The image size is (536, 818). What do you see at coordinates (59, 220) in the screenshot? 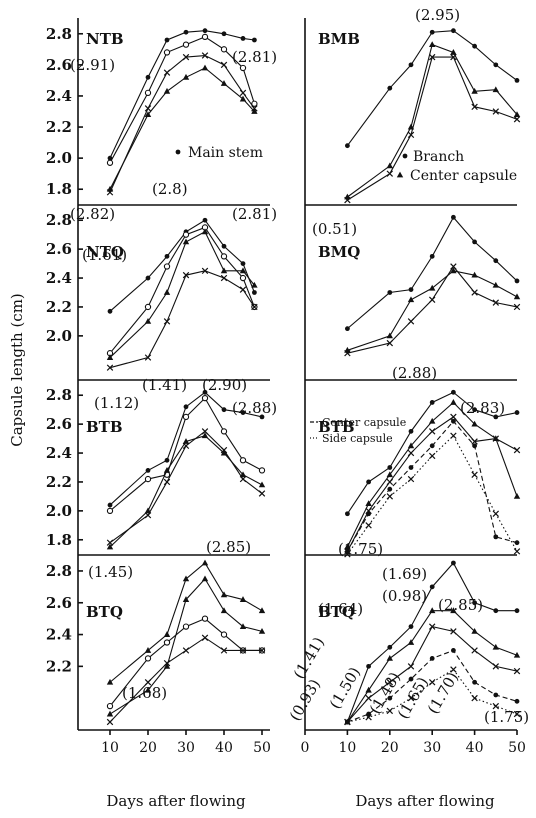
I see `y-tick-label: 2.8` at bounding box center [59, 220].